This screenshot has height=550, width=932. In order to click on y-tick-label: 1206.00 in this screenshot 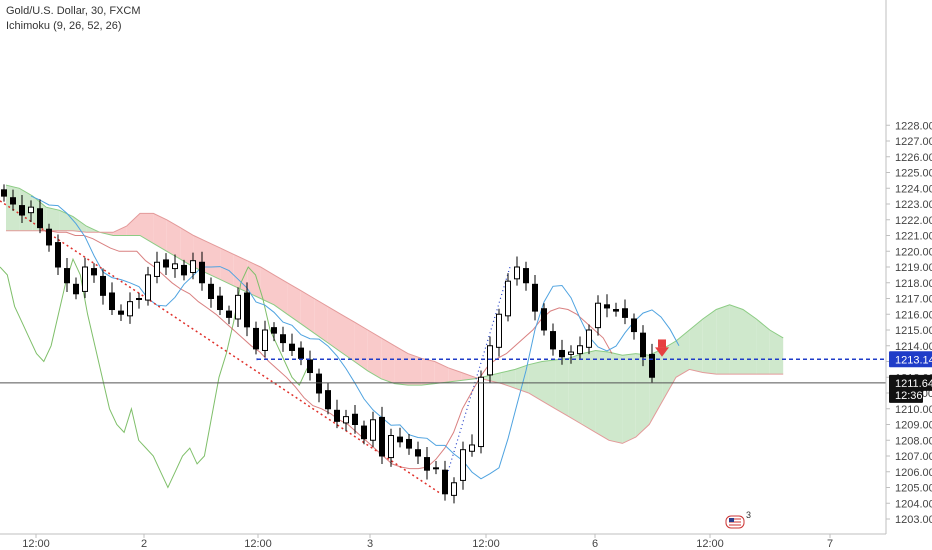, I will do `click(913, 473)`.